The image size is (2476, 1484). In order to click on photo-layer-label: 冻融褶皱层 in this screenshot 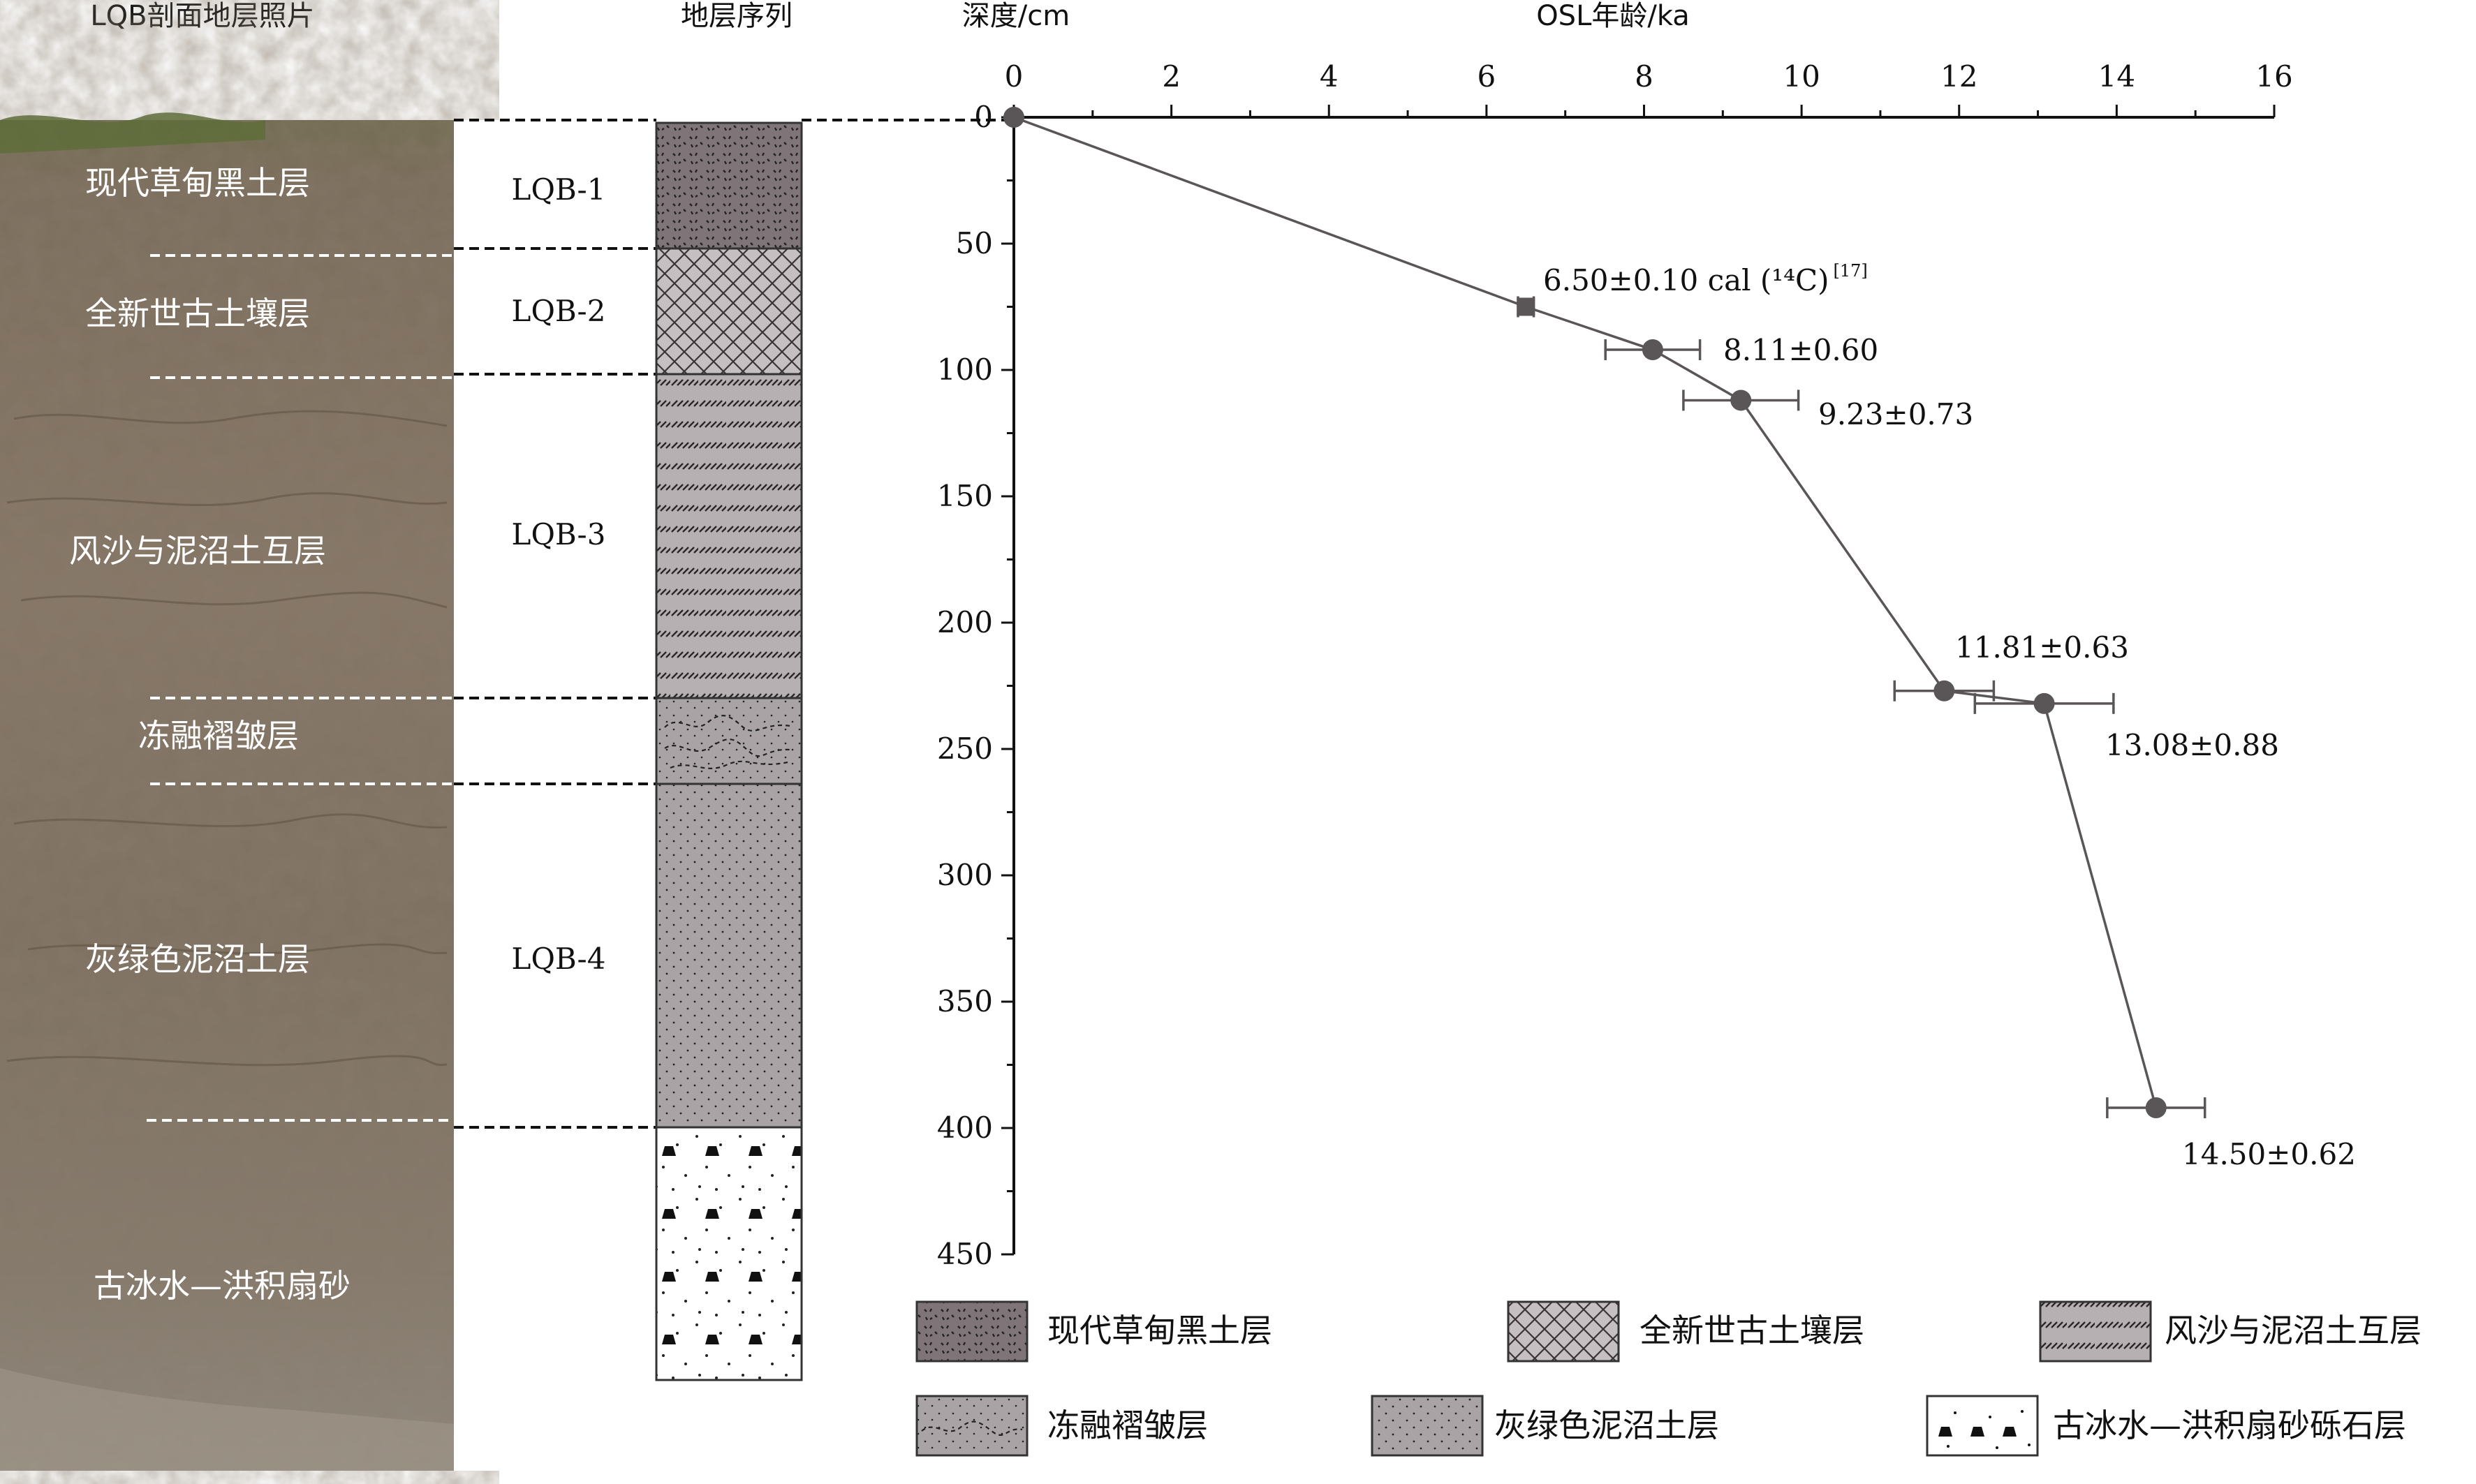, I will do `click(218, 736)`.